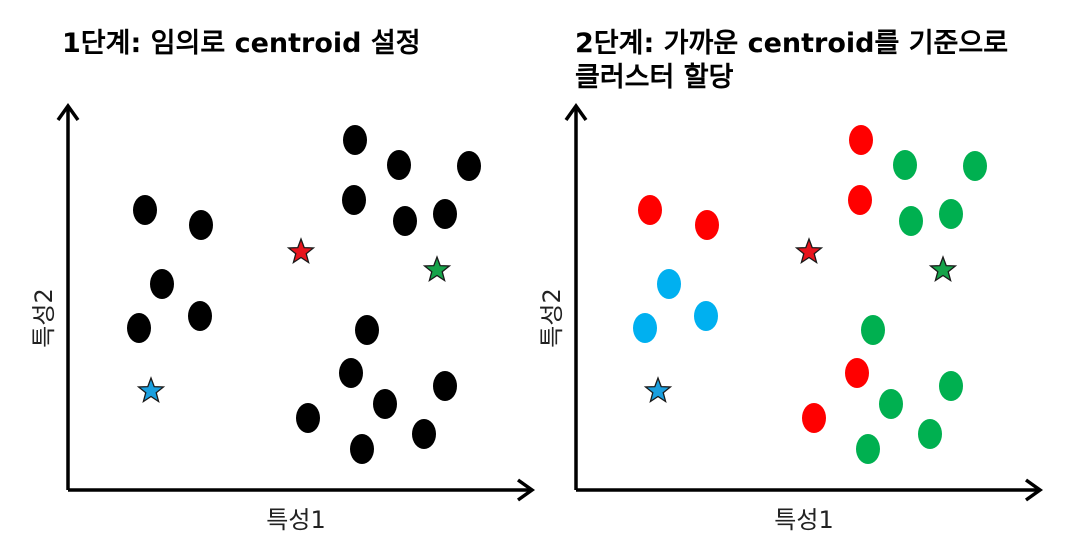 Image resolution: width=1076 pixels, height=543 pixels. Describe the element at coordinates (151, 389) in the screenshot. I see `panel1-centroid-blue-star-icon` at that location.